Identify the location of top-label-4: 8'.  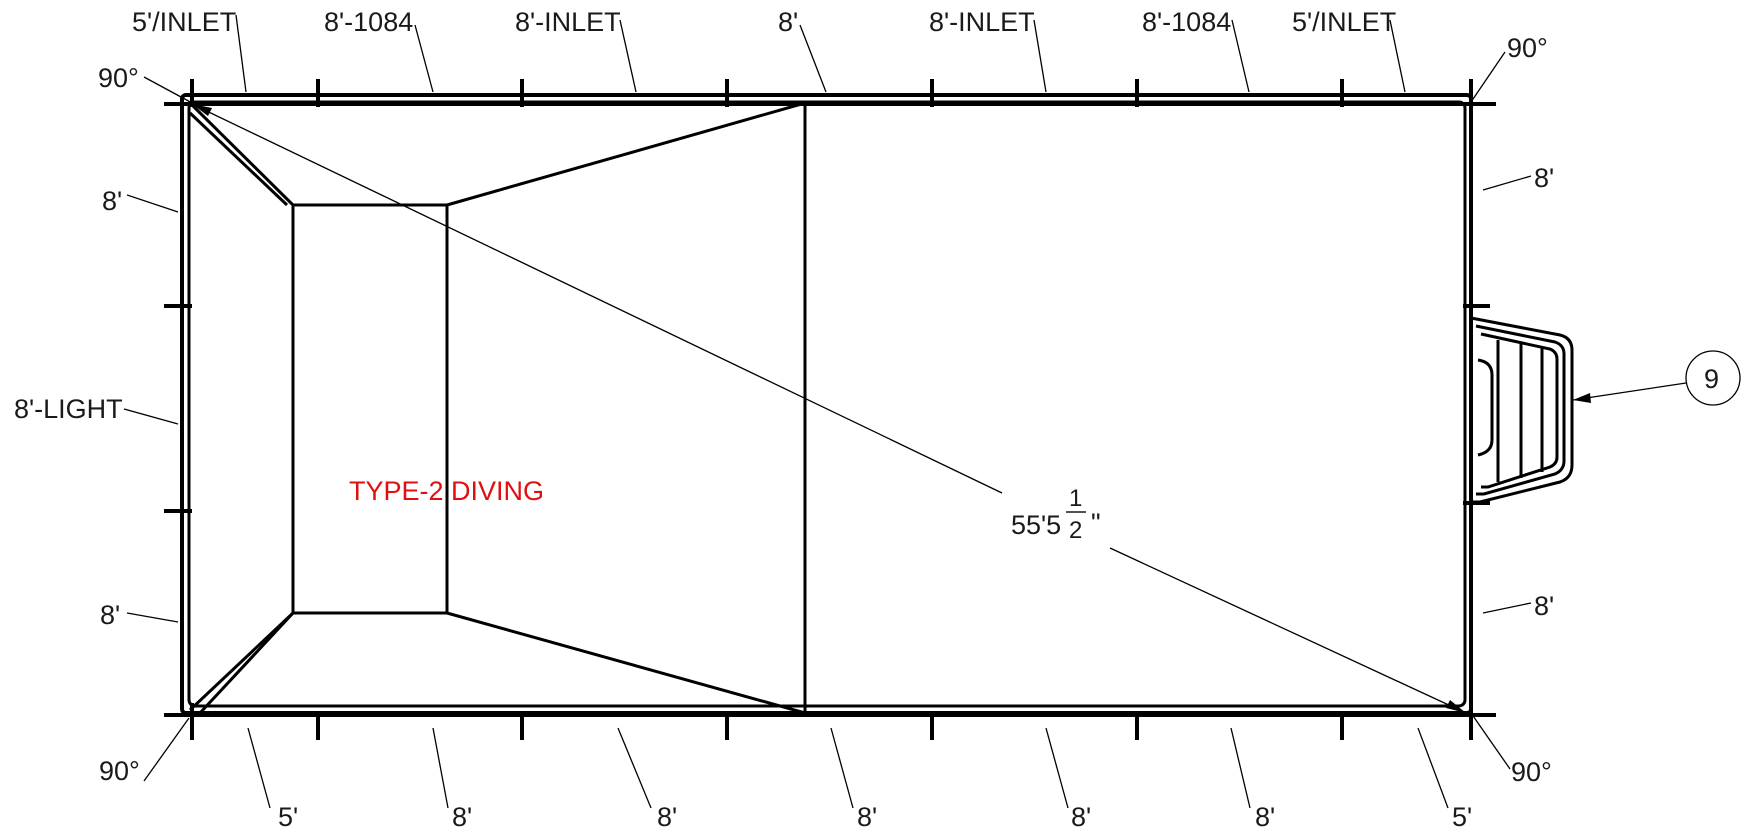
(788, 22).